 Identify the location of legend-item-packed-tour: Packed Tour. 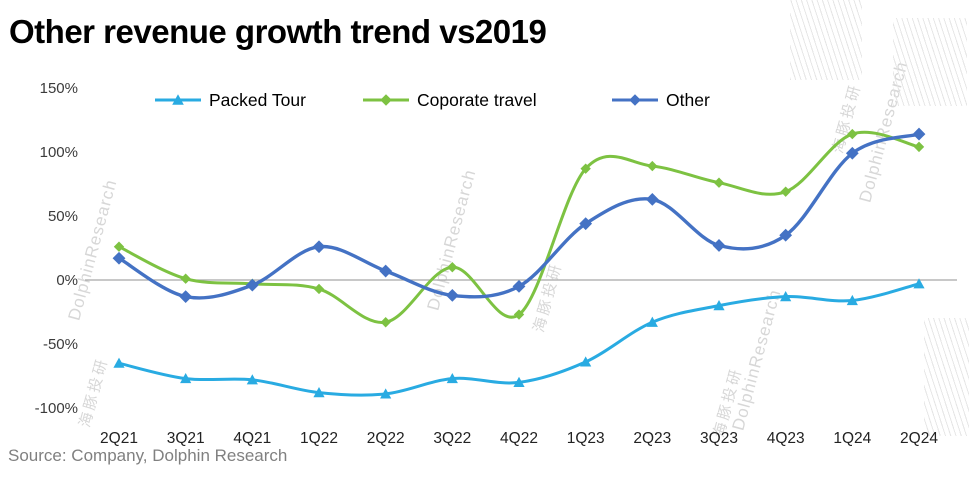
(230, 100).